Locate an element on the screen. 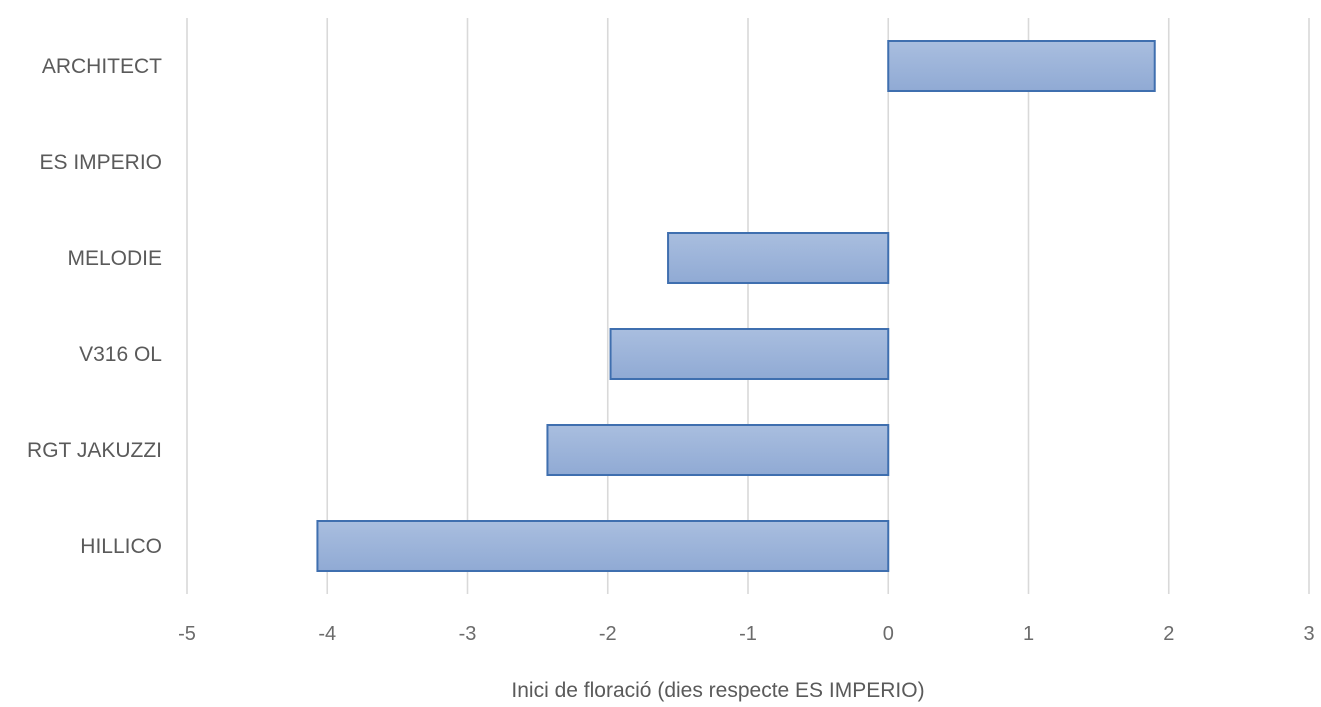 The height and width of the screenshot is (707, 1321). bar-hillico is located at coordinates (603, 546).